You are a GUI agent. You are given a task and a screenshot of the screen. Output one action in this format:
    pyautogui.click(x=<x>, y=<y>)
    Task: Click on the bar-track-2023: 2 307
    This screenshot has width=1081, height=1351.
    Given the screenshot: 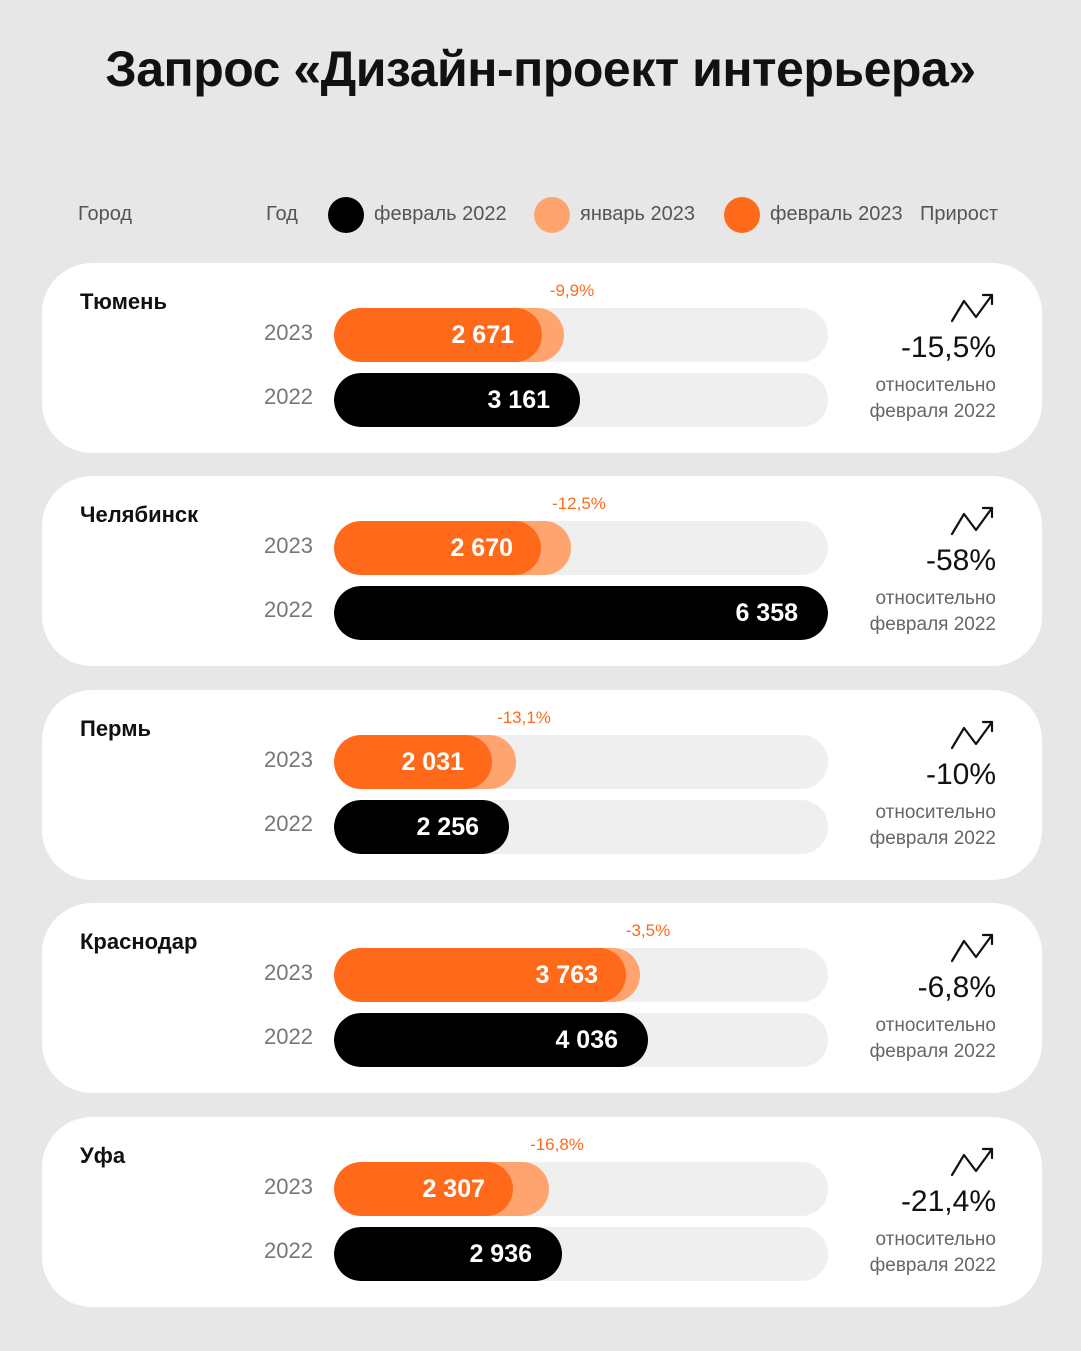 What is the action you would take?
    pyautogui.click(x=581, y=1189)
    